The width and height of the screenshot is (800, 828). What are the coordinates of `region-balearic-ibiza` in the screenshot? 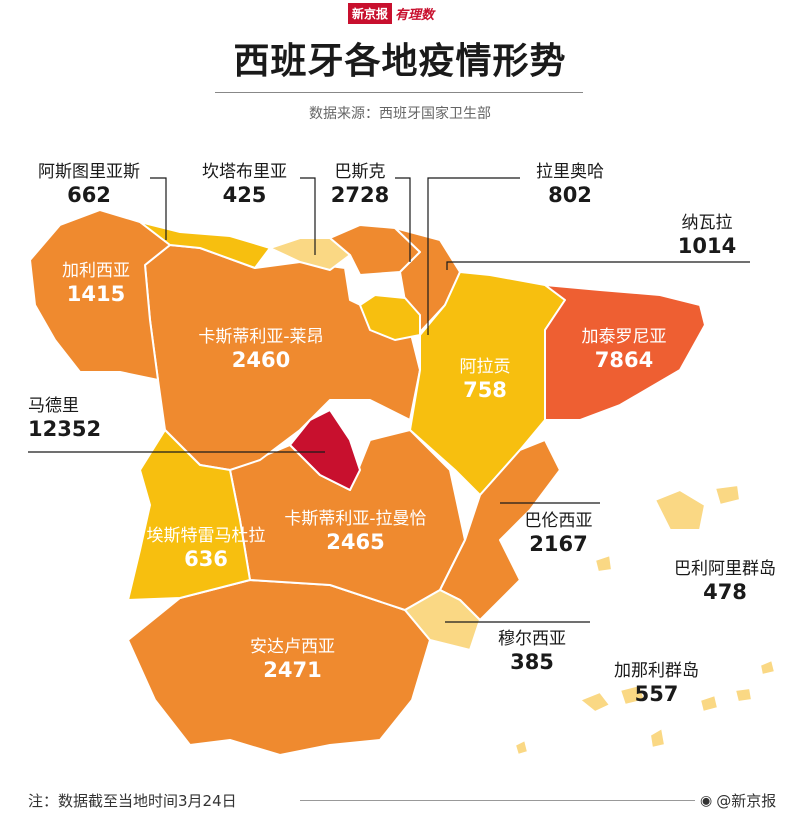 It's located at (603, 563).